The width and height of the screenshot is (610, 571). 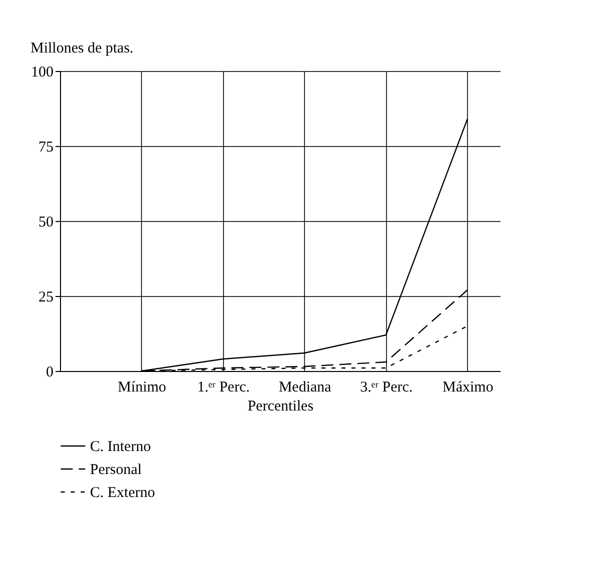 I want to click on legend-label: C. Externo, so click(x=122, y=493).